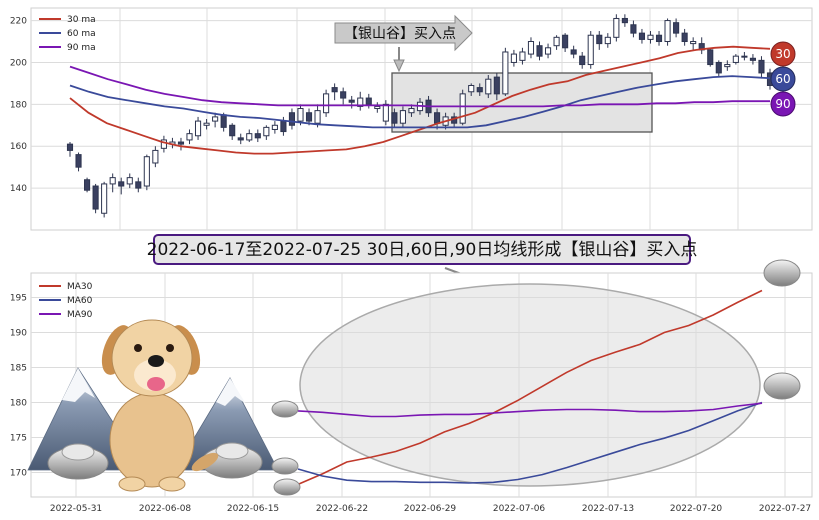 The height and width of the screenshot is (520, 819). Describe the element at coordinates (422, 249) in the screenshot. I see `title-banner-box` at that location.